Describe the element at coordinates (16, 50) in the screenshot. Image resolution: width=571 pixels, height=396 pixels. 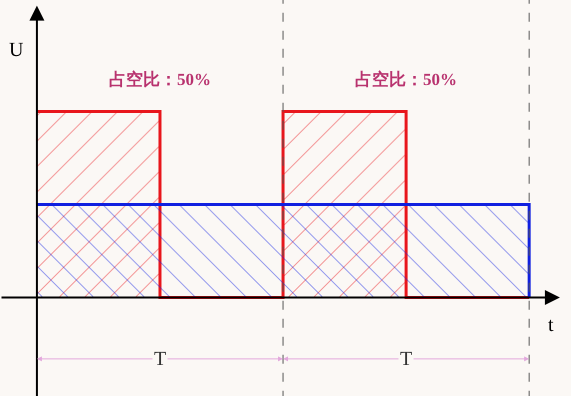
I see `y-axis-title: U` at that location.